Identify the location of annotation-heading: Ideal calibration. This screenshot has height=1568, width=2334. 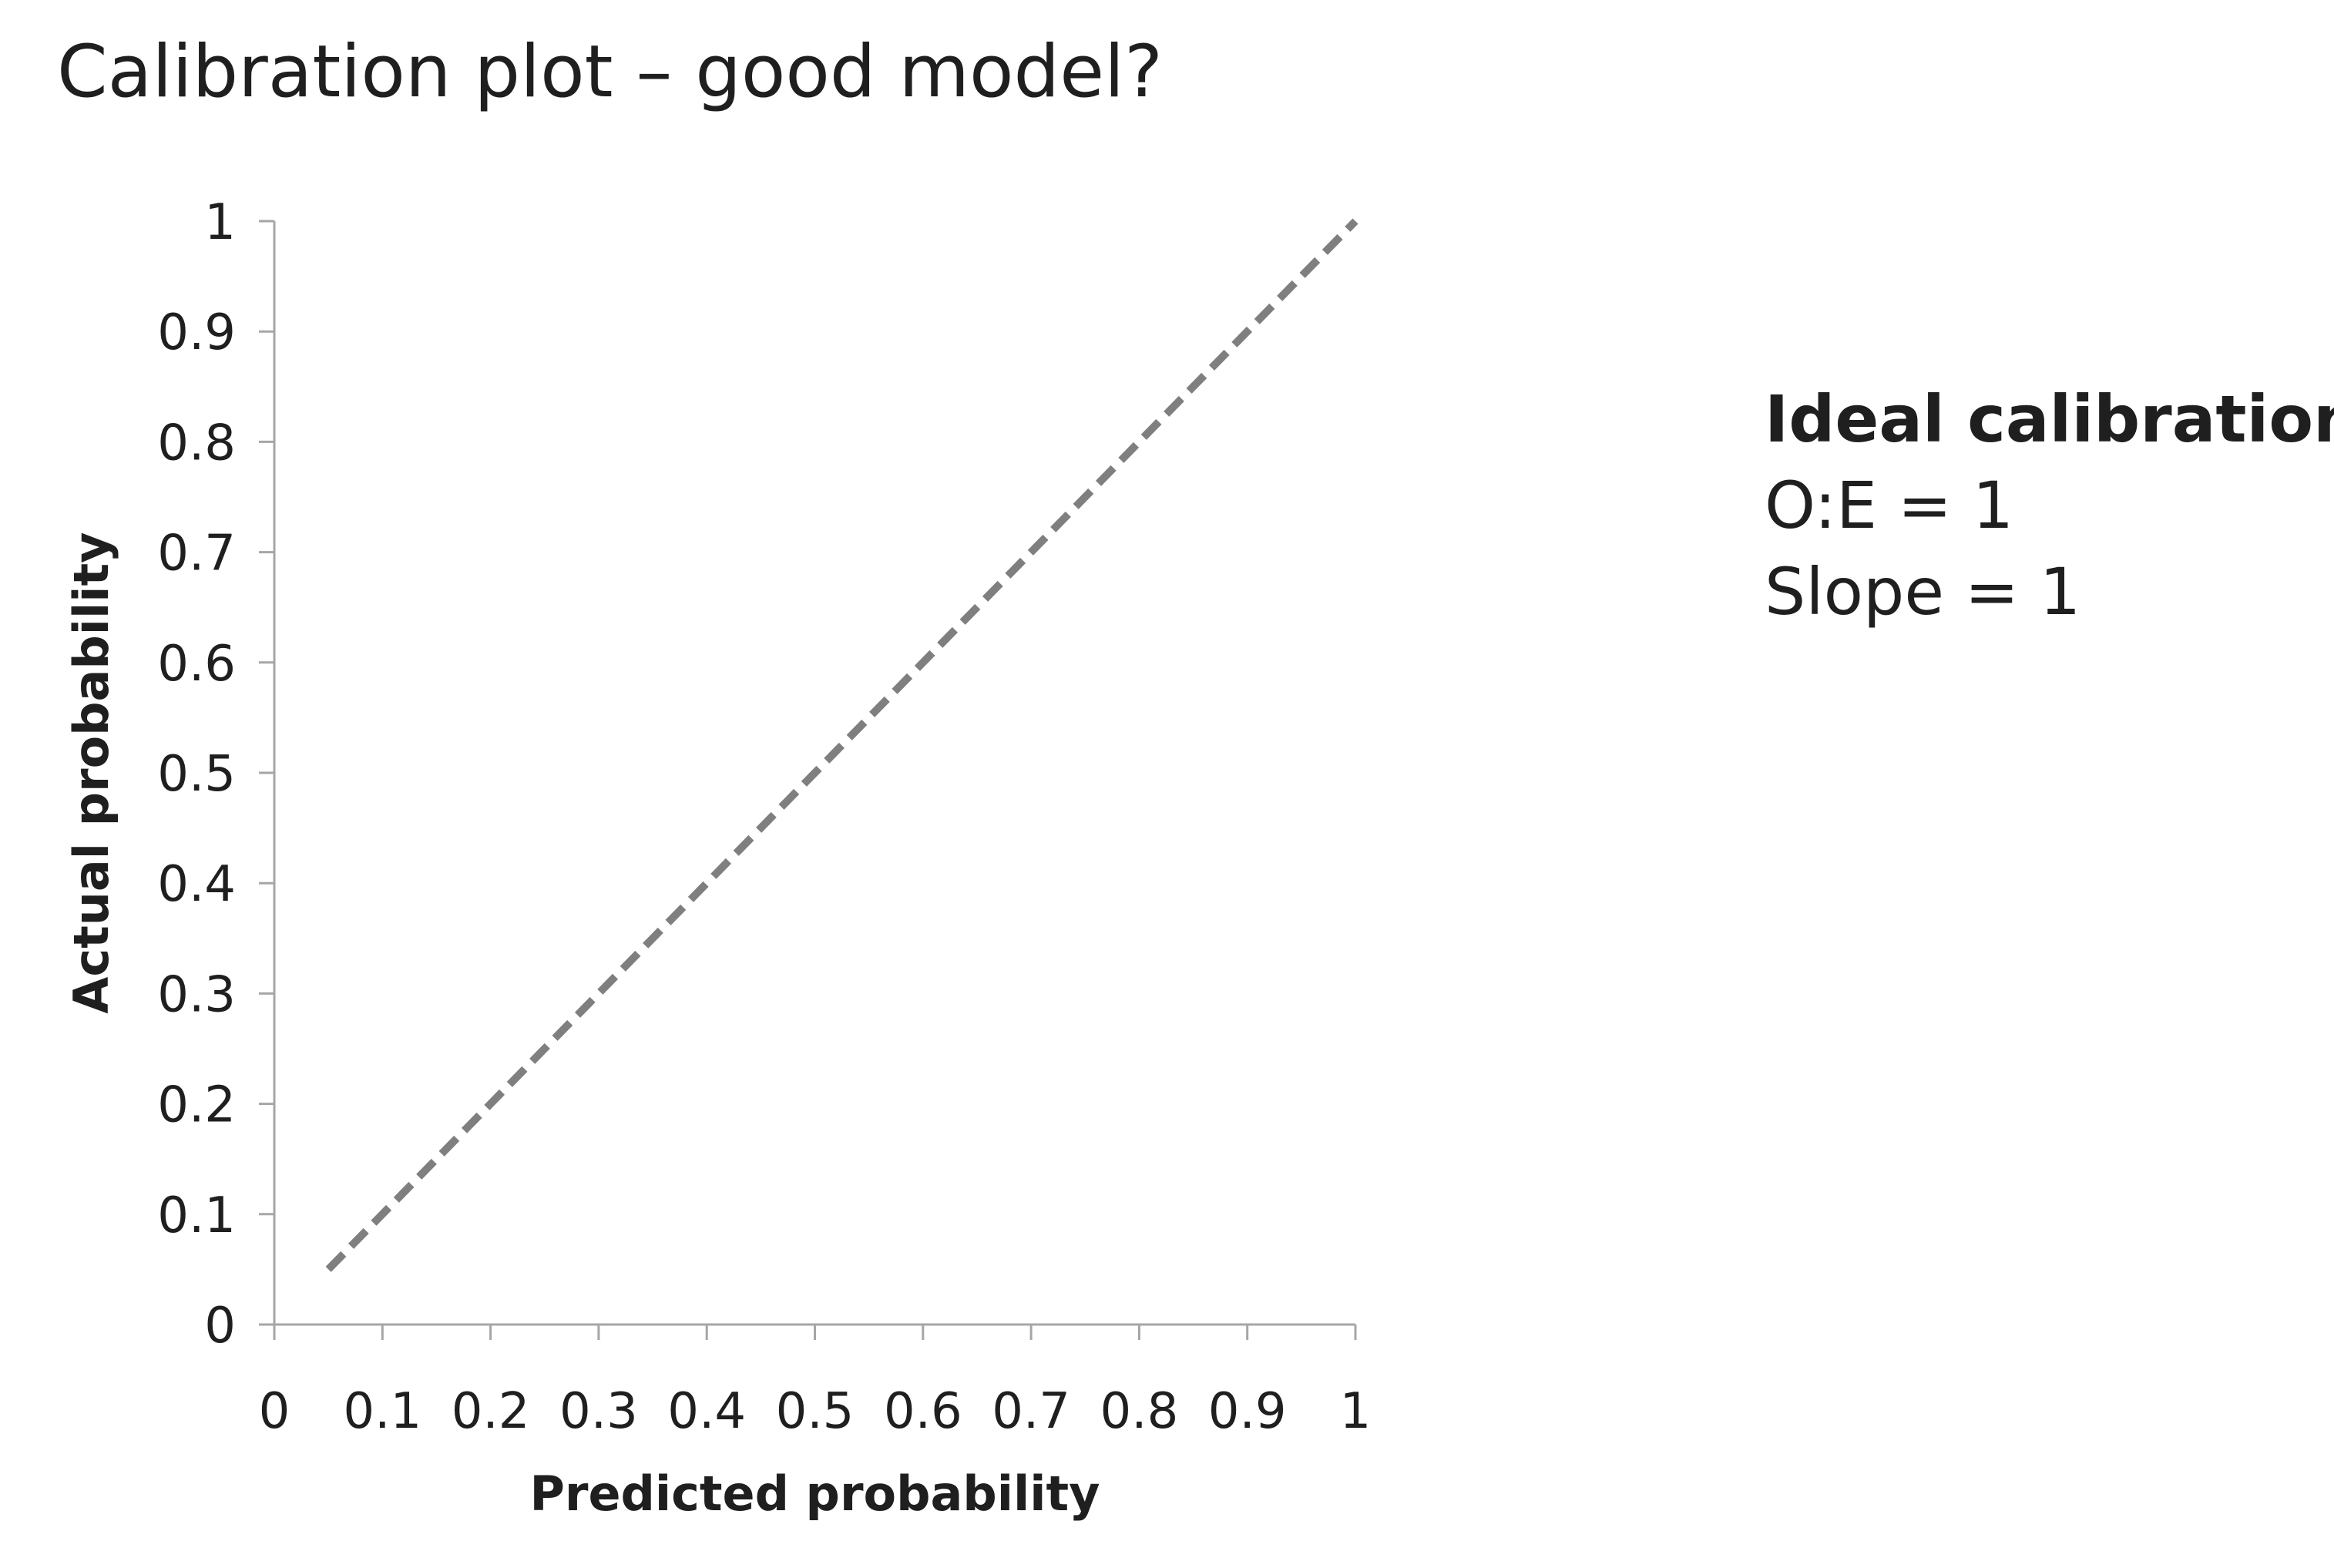
(2049, 419).